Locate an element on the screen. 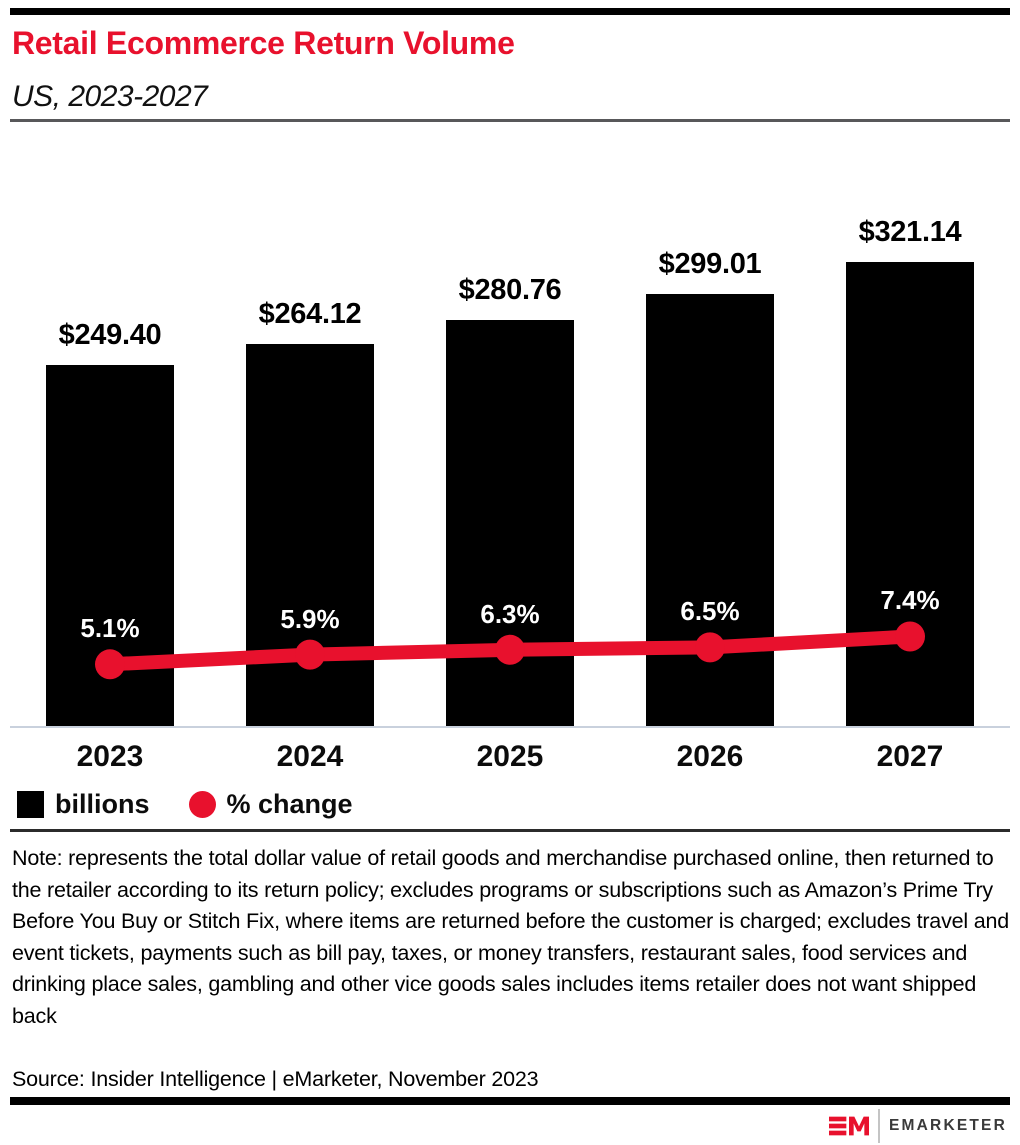 The height and width of the screenshot is (1145, 1020). bar-value-label-2023: $249.40 is located at coordinates (110, 335).